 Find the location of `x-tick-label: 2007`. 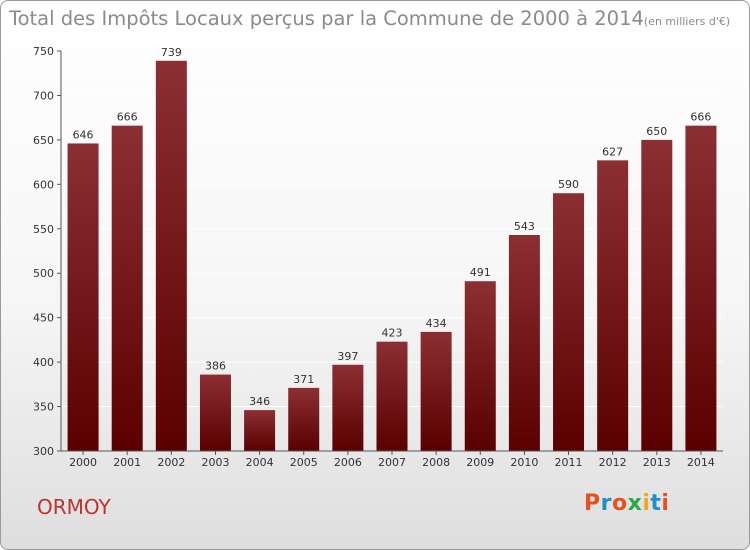

x-tick-label: 2007 is located at coordinates (392, 462).